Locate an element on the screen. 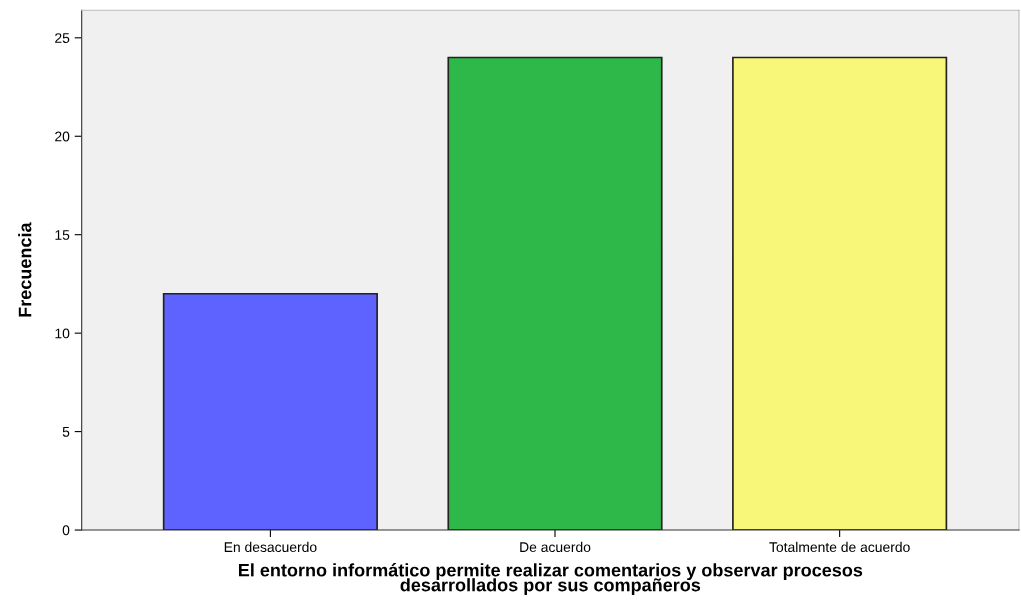 This screenshot has height=603, width=1021. y-tick-label: 20 is located at coordinates (62, 136).